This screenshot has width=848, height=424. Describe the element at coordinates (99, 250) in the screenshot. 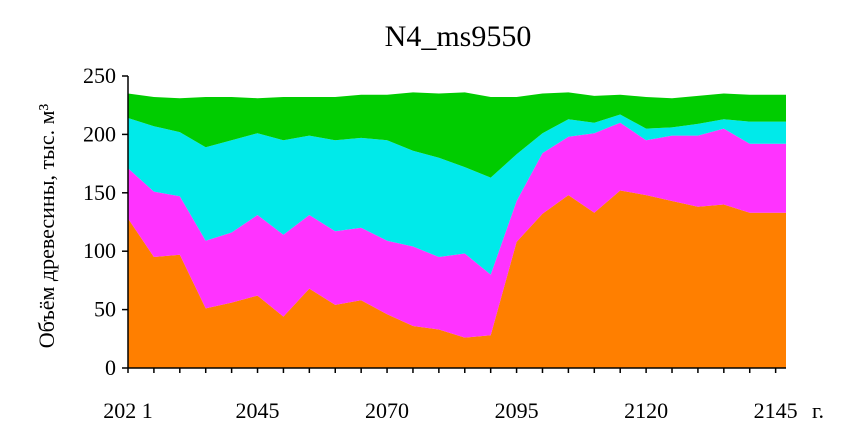

I see `y-tick-label: 100` at that location.